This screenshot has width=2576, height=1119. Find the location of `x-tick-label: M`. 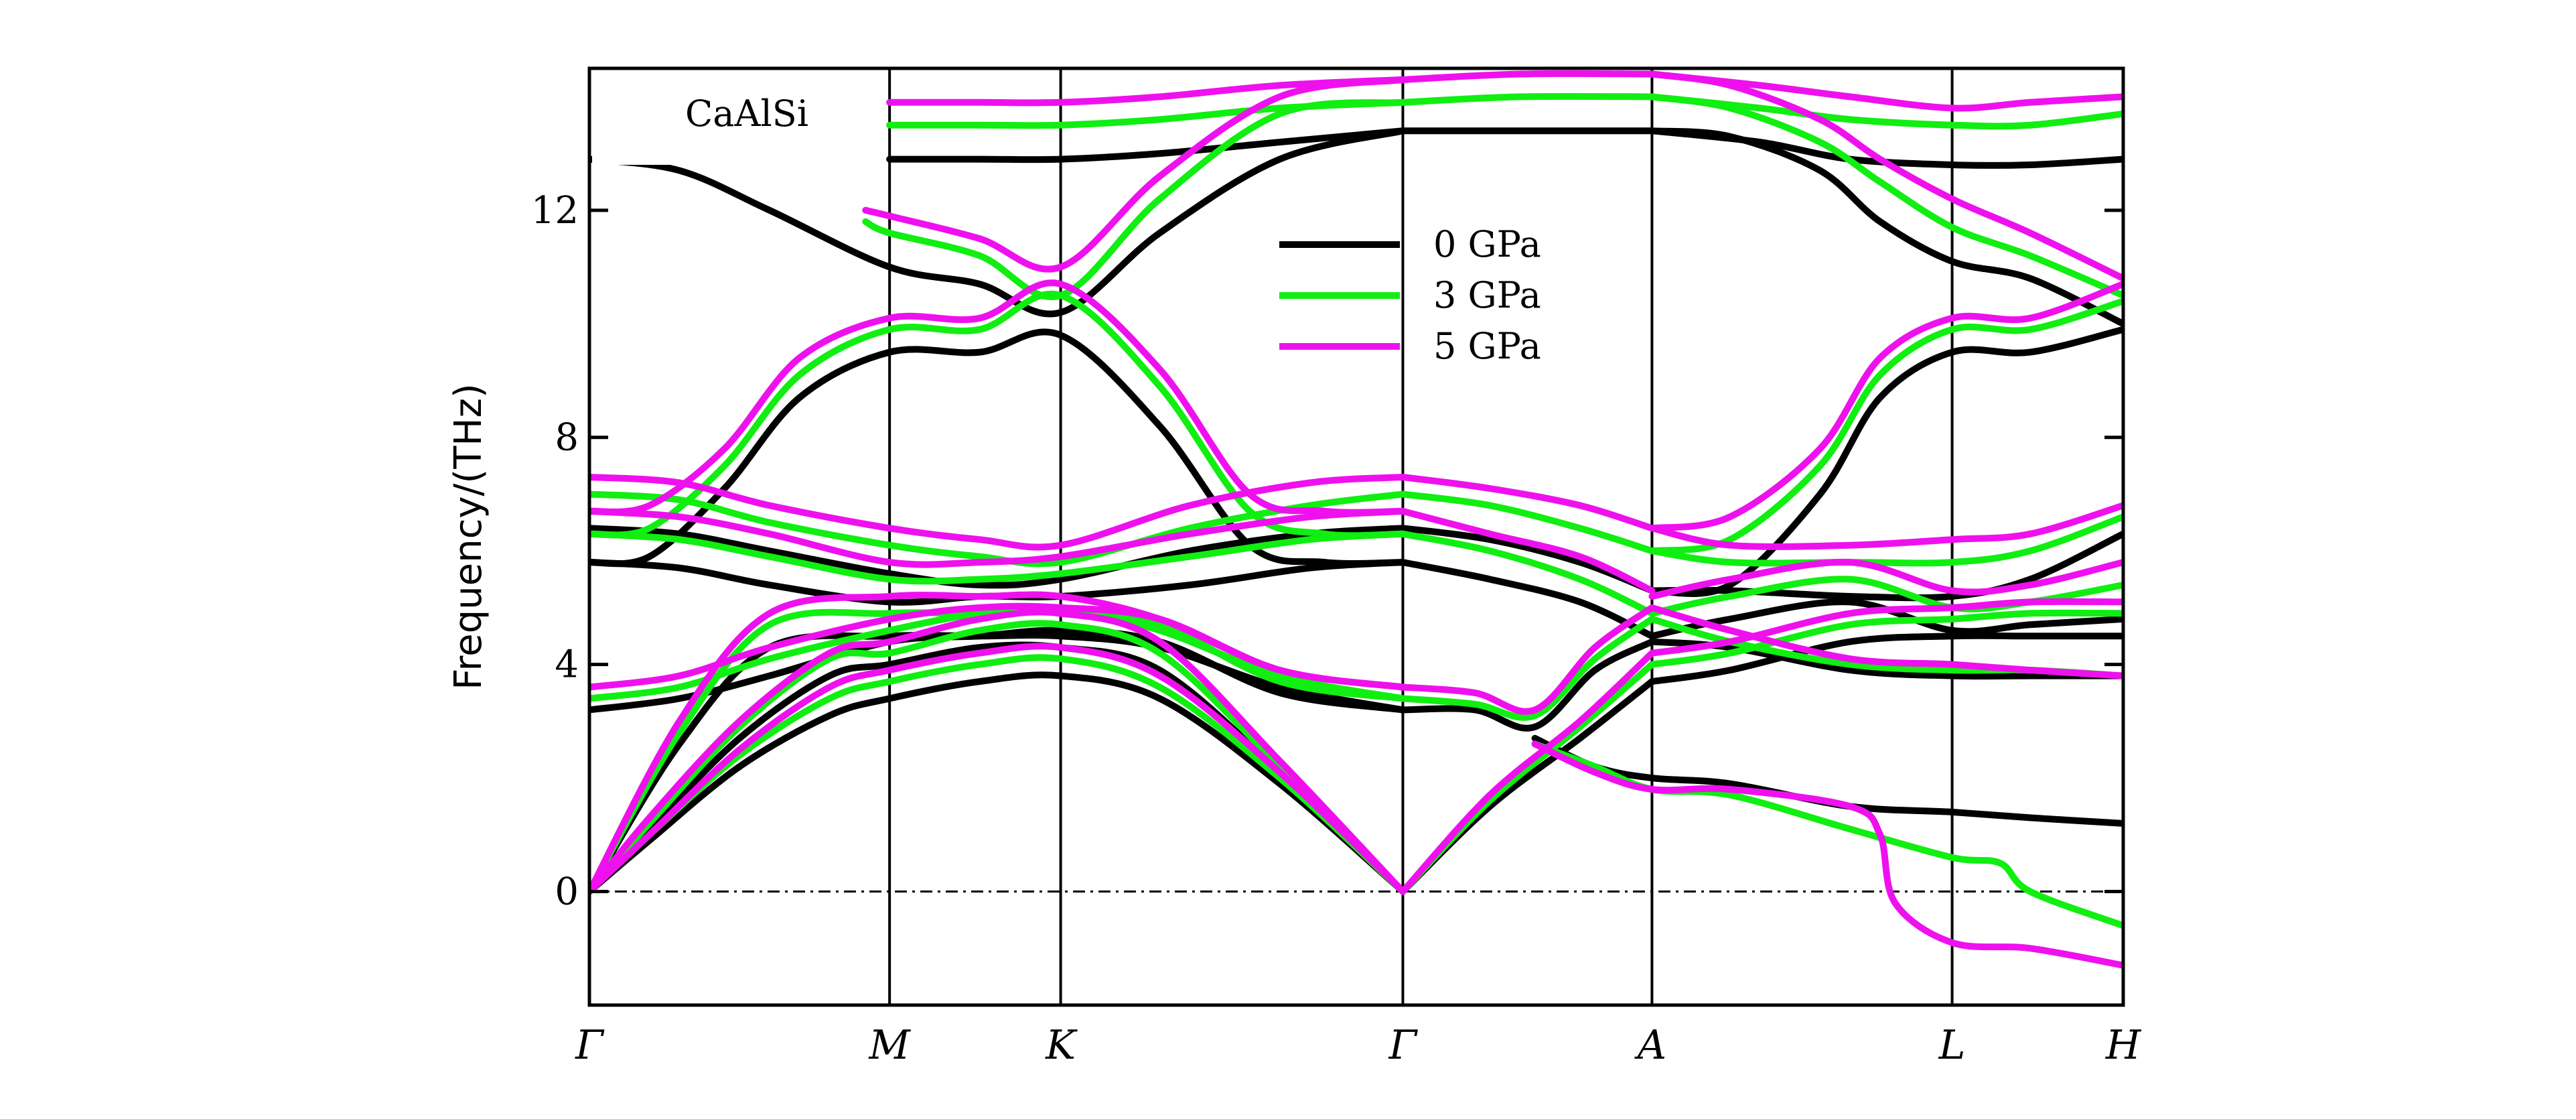

x-tick-label: M is located at coordinates (889, 1045).